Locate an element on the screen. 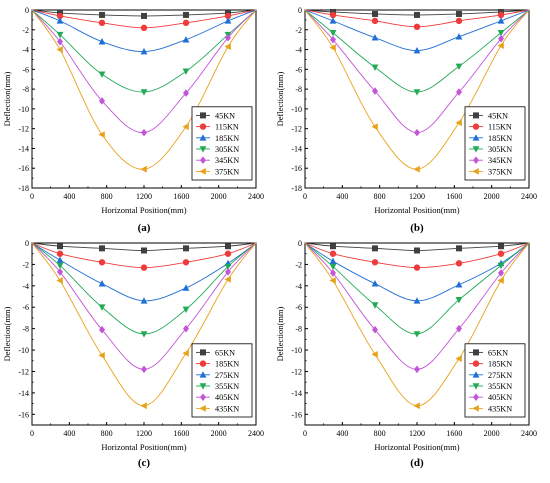 The height and width of the screenshot is (483, 550). y-tick-label: -18 is located at coordinates (296, 188).